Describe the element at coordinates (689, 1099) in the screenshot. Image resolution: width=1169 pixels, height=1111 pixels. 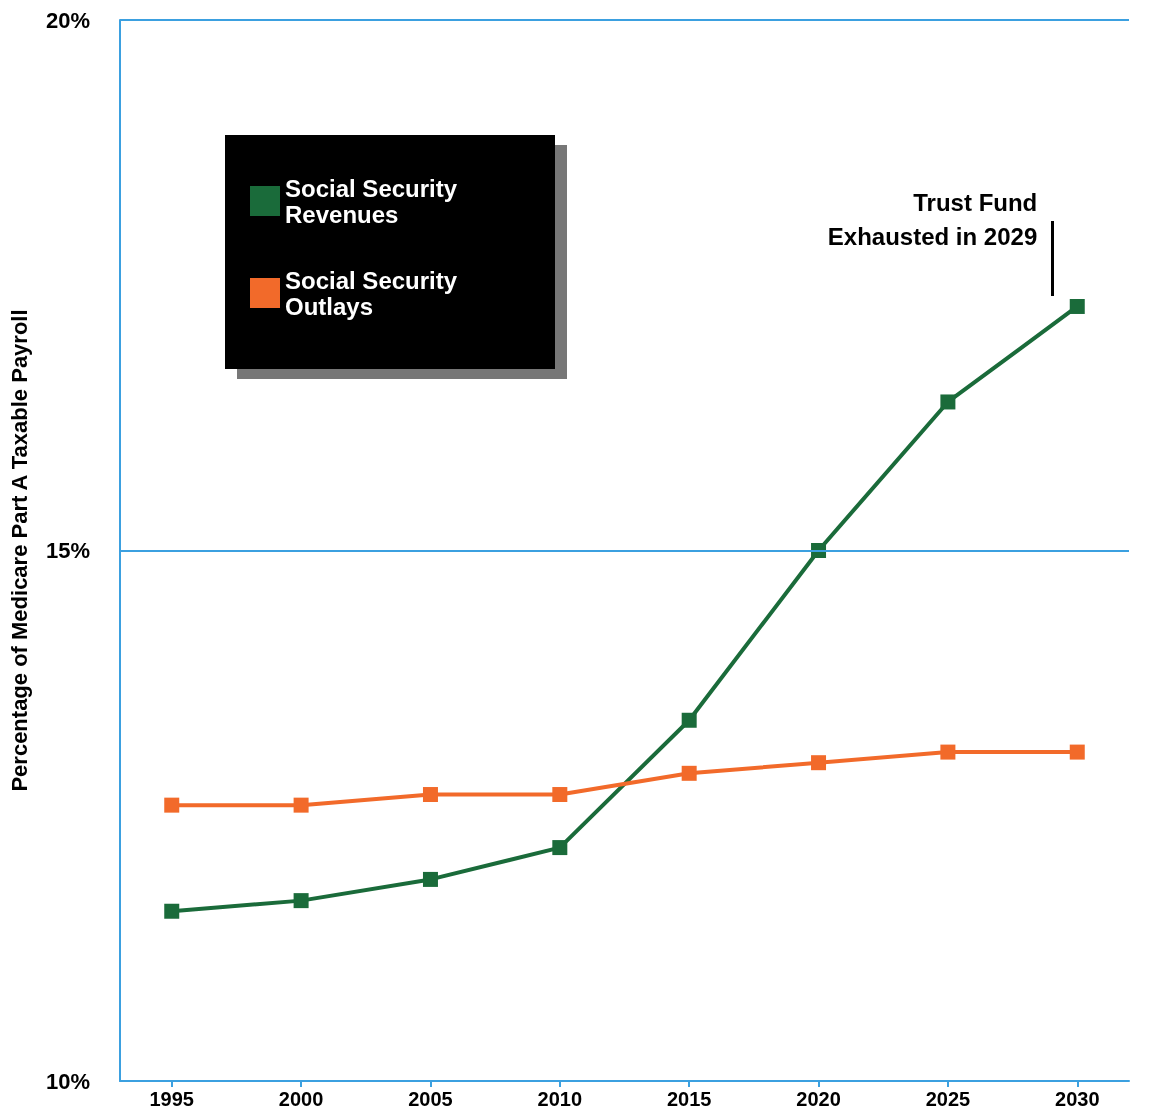
I see `x-tick-label: 2015` at that location.